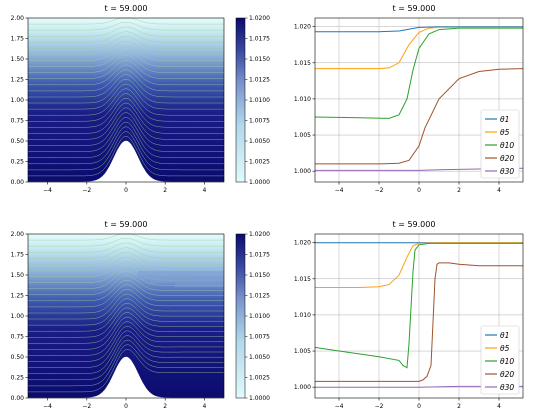  What do you see at coordinates (18, 234) in the screenshot?
I see `y-tick-label: 2.00` at bounding box center [18, 234].